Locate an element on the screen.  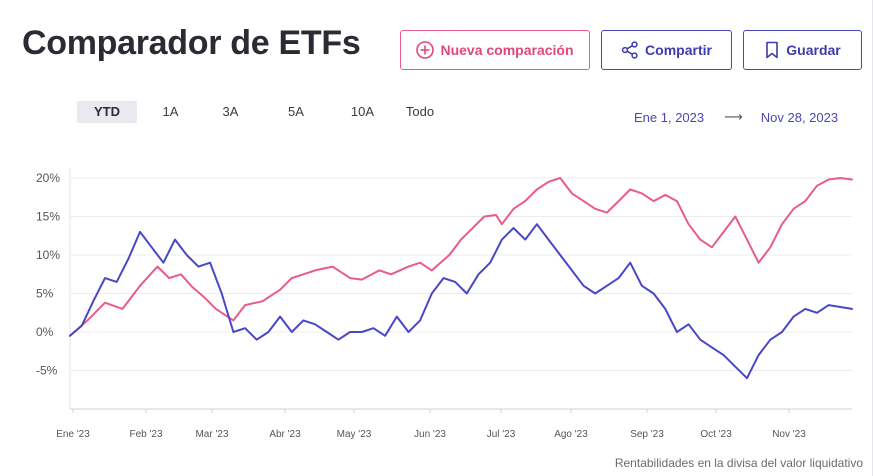
y-tick-label: -5% is located at coordinates (47, 371).